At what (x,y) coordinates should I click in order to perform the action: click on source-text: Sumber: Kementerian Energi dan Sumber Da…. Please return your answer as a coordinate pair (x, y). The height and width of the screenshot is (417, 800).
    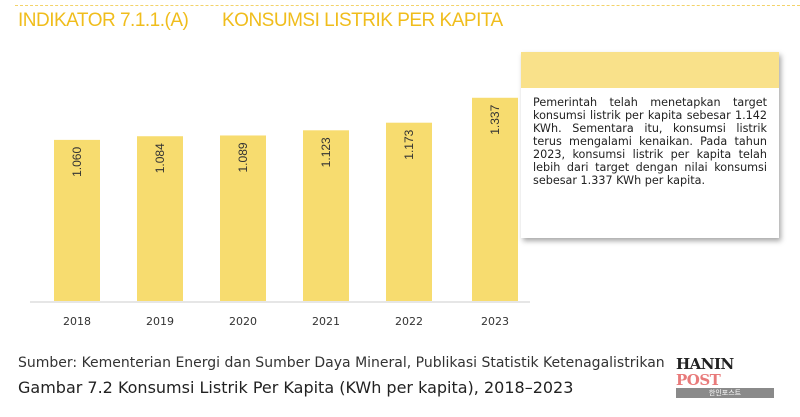
    Looking at the image, I should click on (341, 363).